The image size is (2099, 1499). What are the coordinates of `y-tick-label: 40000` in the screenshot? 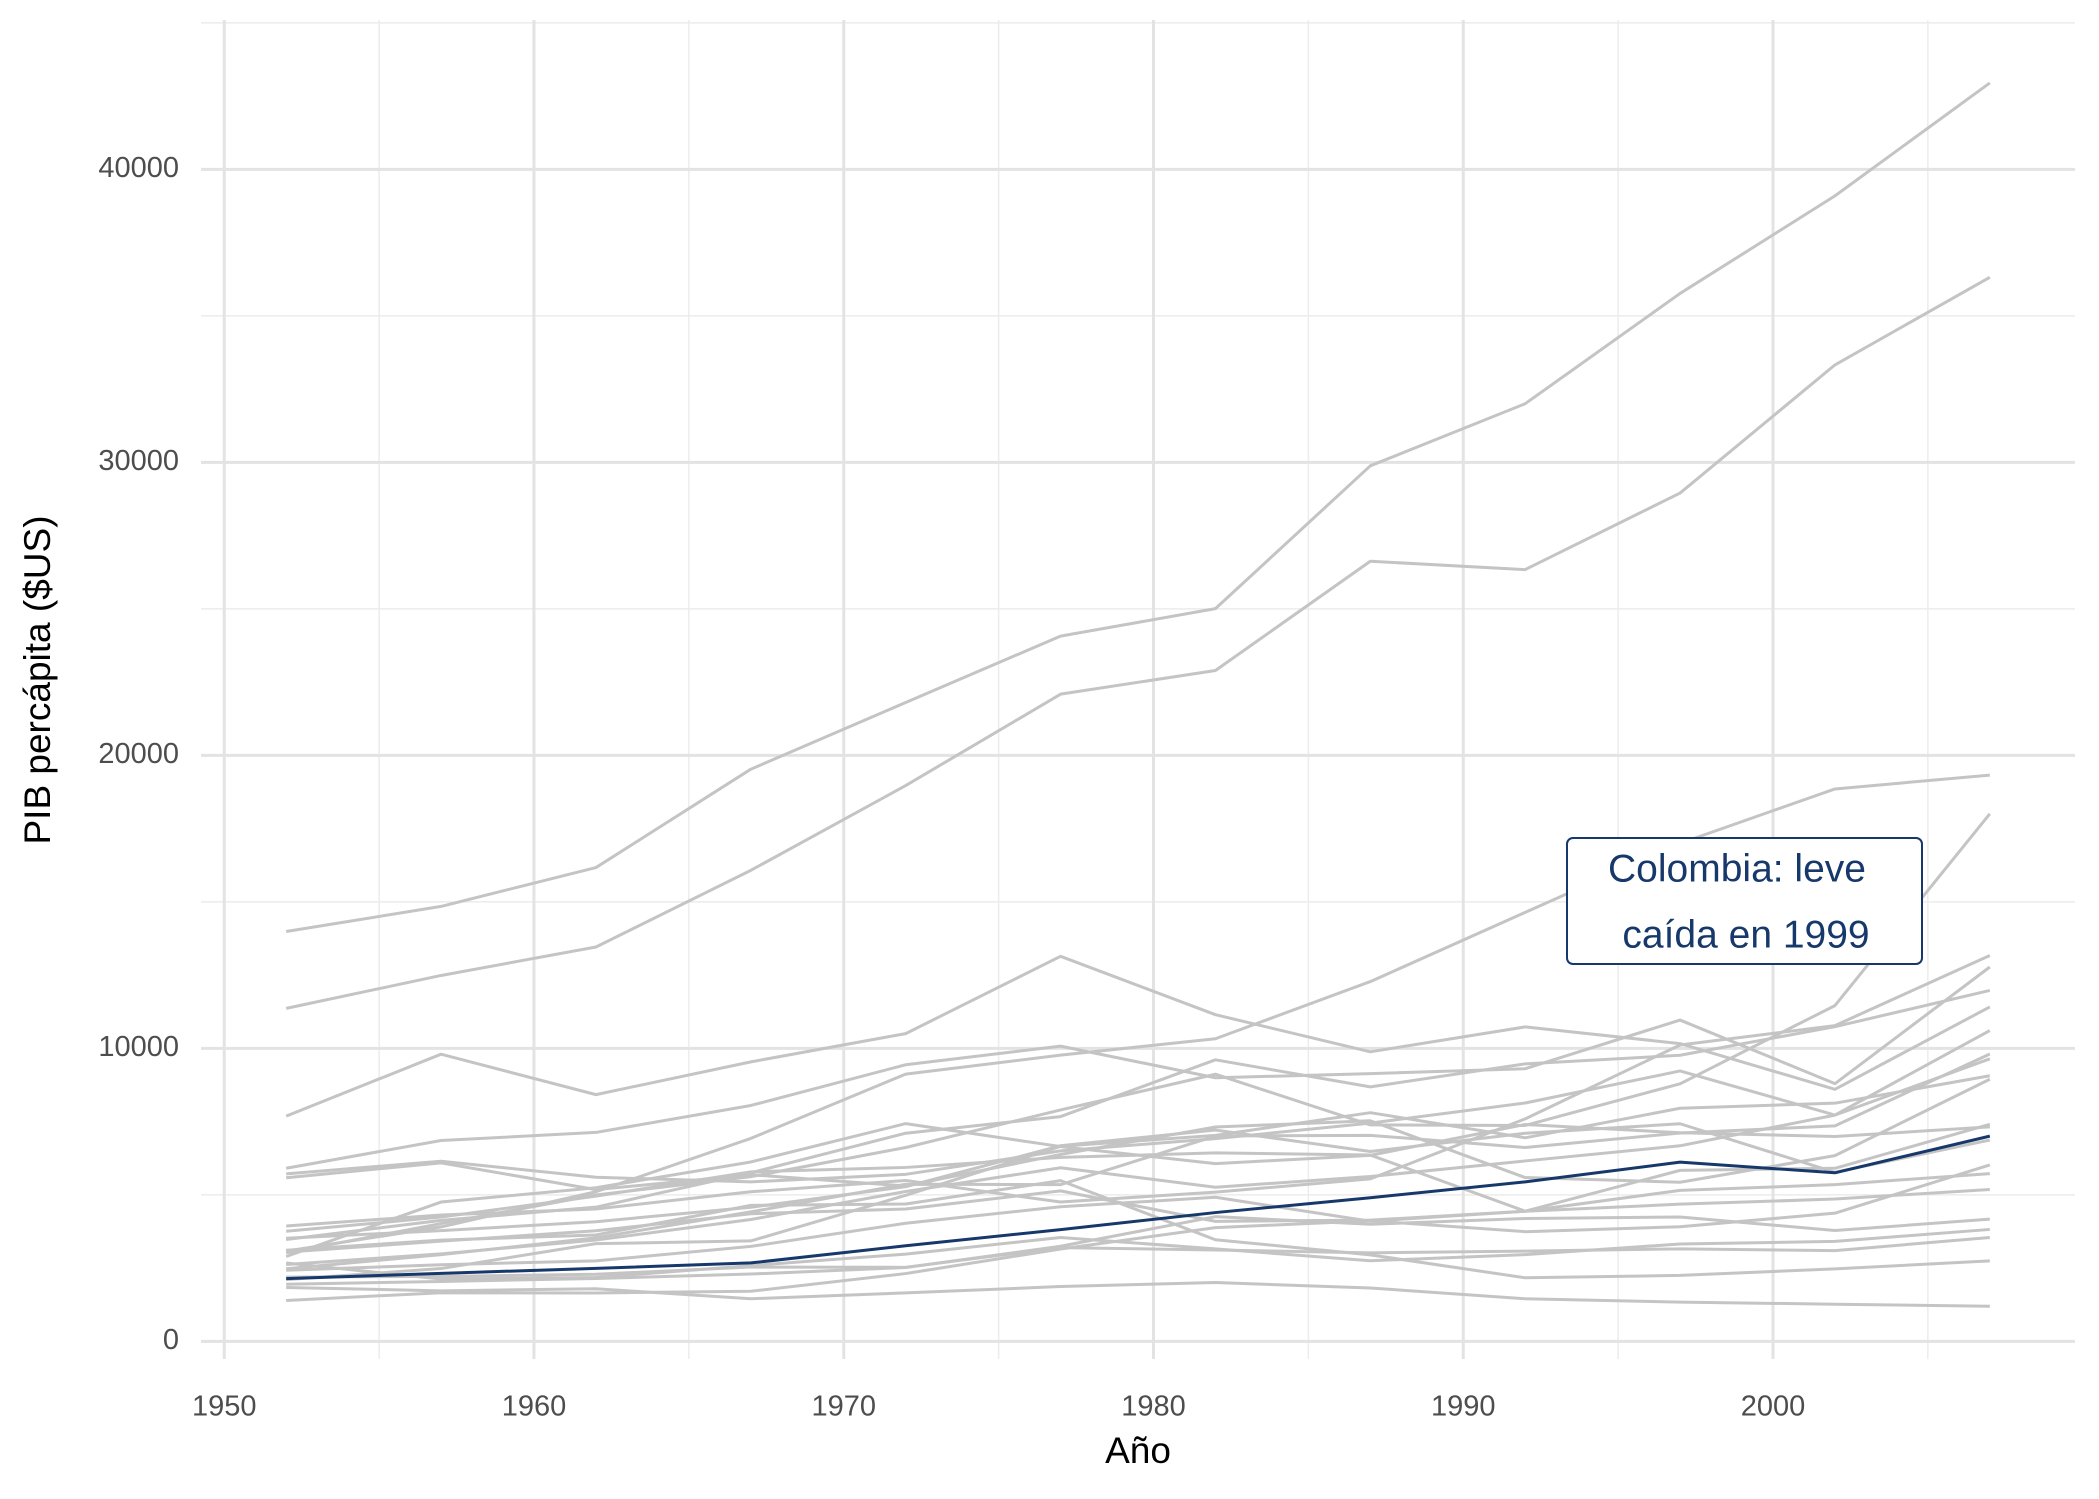 It's located at (138, 168).